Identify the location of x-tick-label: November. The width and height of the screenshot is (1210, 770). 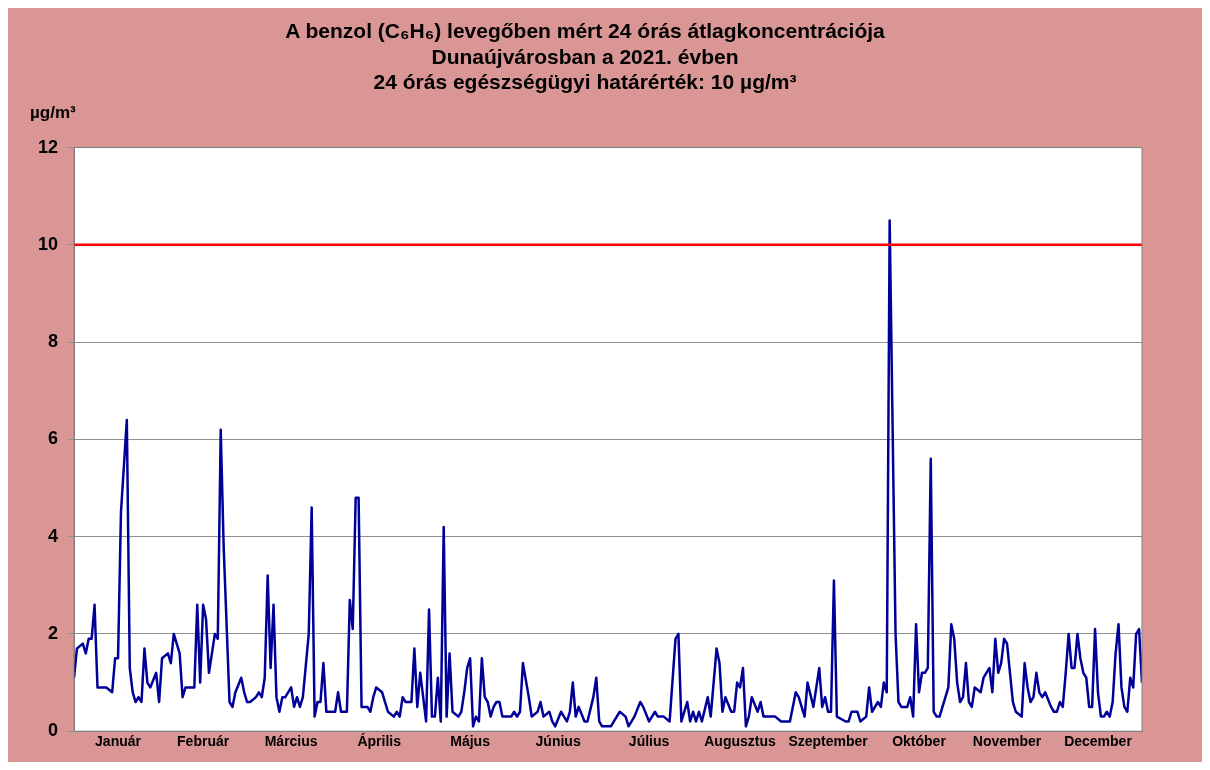
(1007, 741).